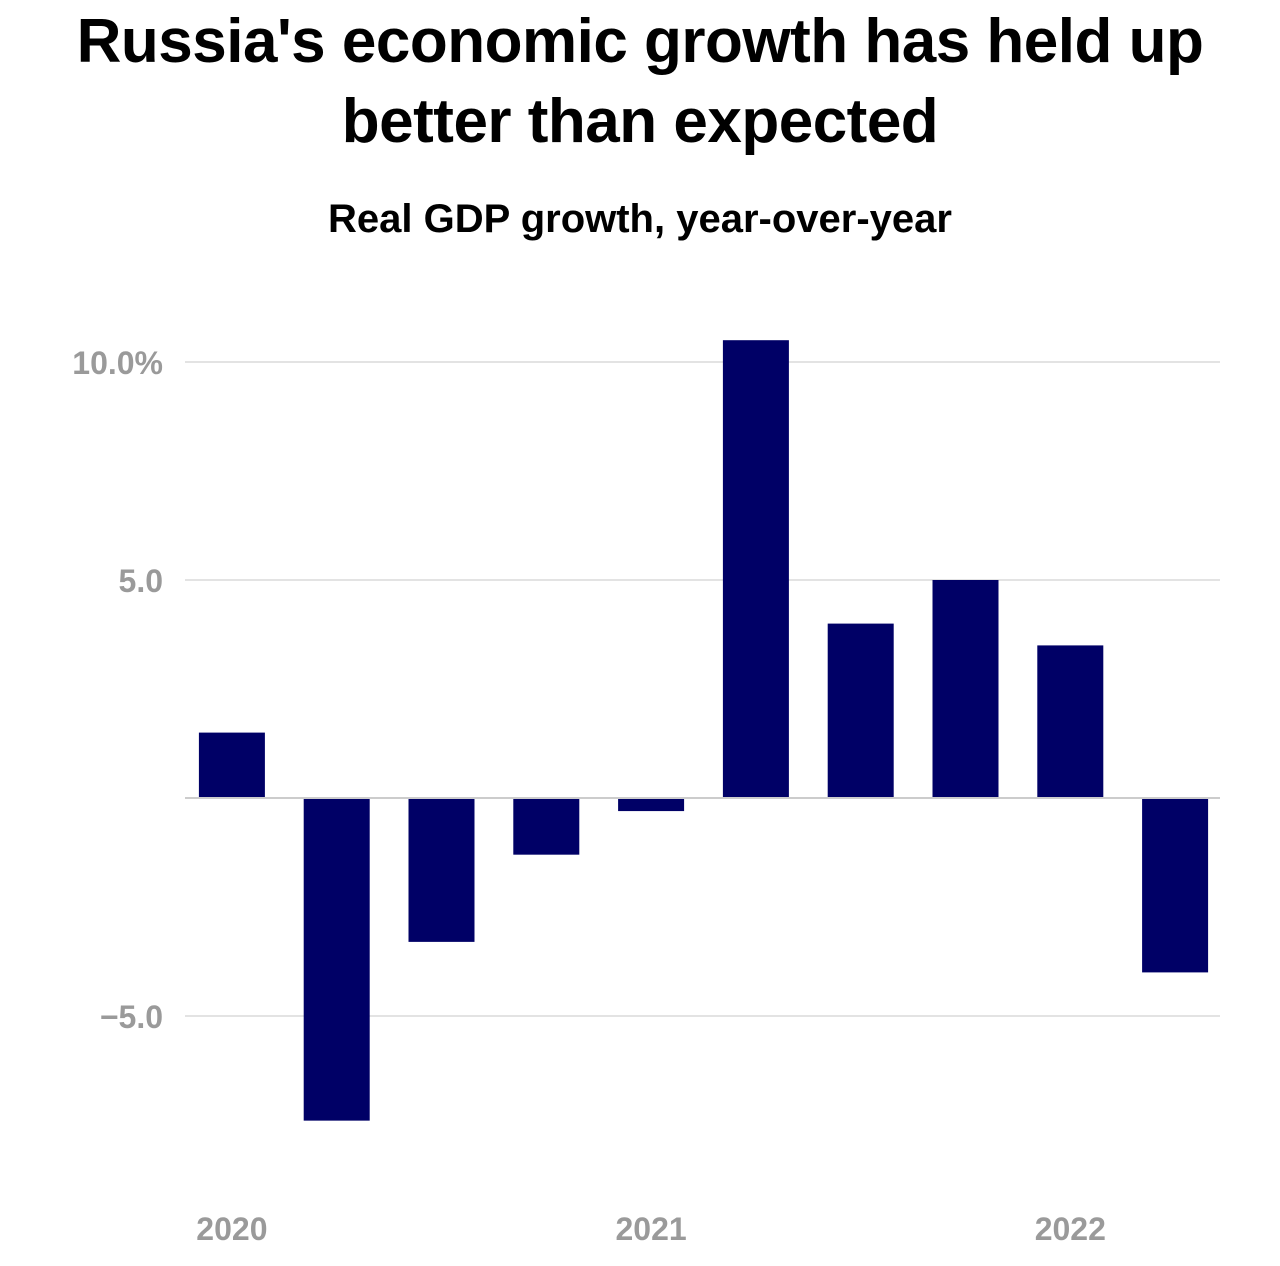 The width and height of the screenshot is (1280, 1266). What do you see at coordinates (131, 1017) in the screenshot?
I see `y-tick-label: −5.0` at bounding box center [131, 1017].